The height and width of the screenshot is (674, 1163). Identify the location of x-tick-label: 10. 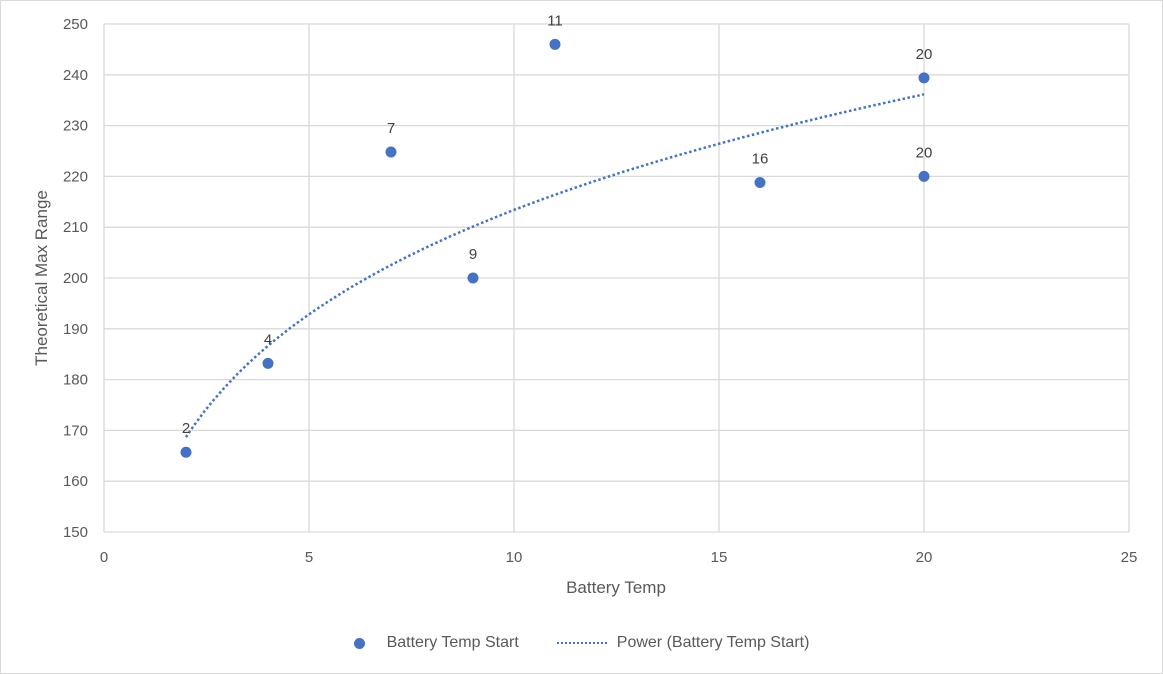
(514, 557).